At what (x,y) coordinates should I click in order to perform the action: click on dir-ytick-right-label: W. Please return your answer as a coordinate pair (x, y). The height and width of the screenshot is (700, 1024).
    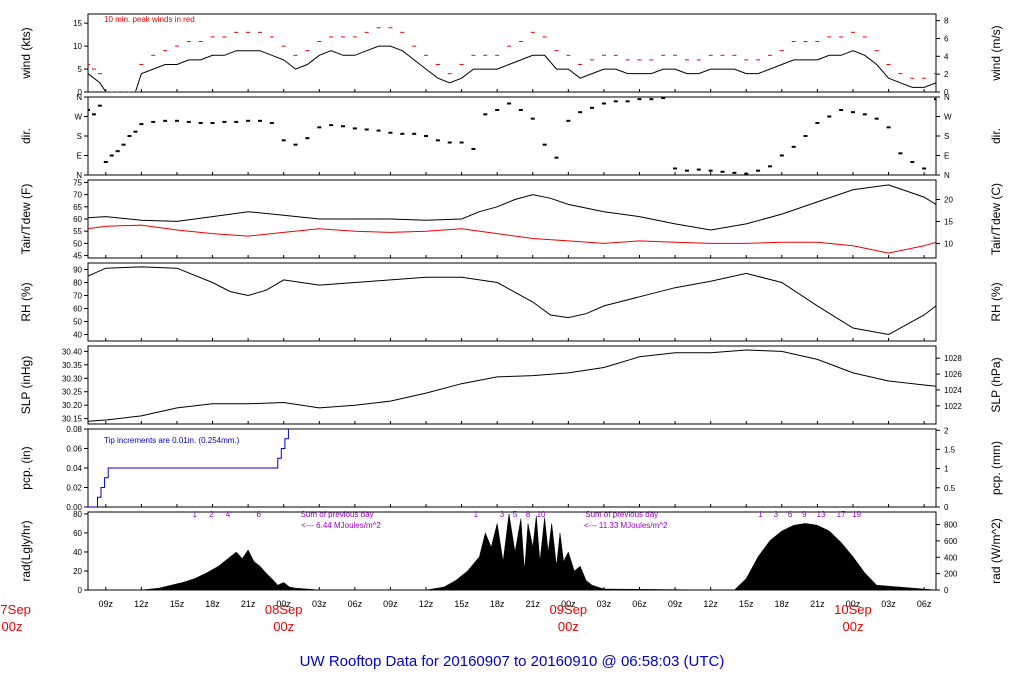
    Looking at the image, I should click on (948, 117).